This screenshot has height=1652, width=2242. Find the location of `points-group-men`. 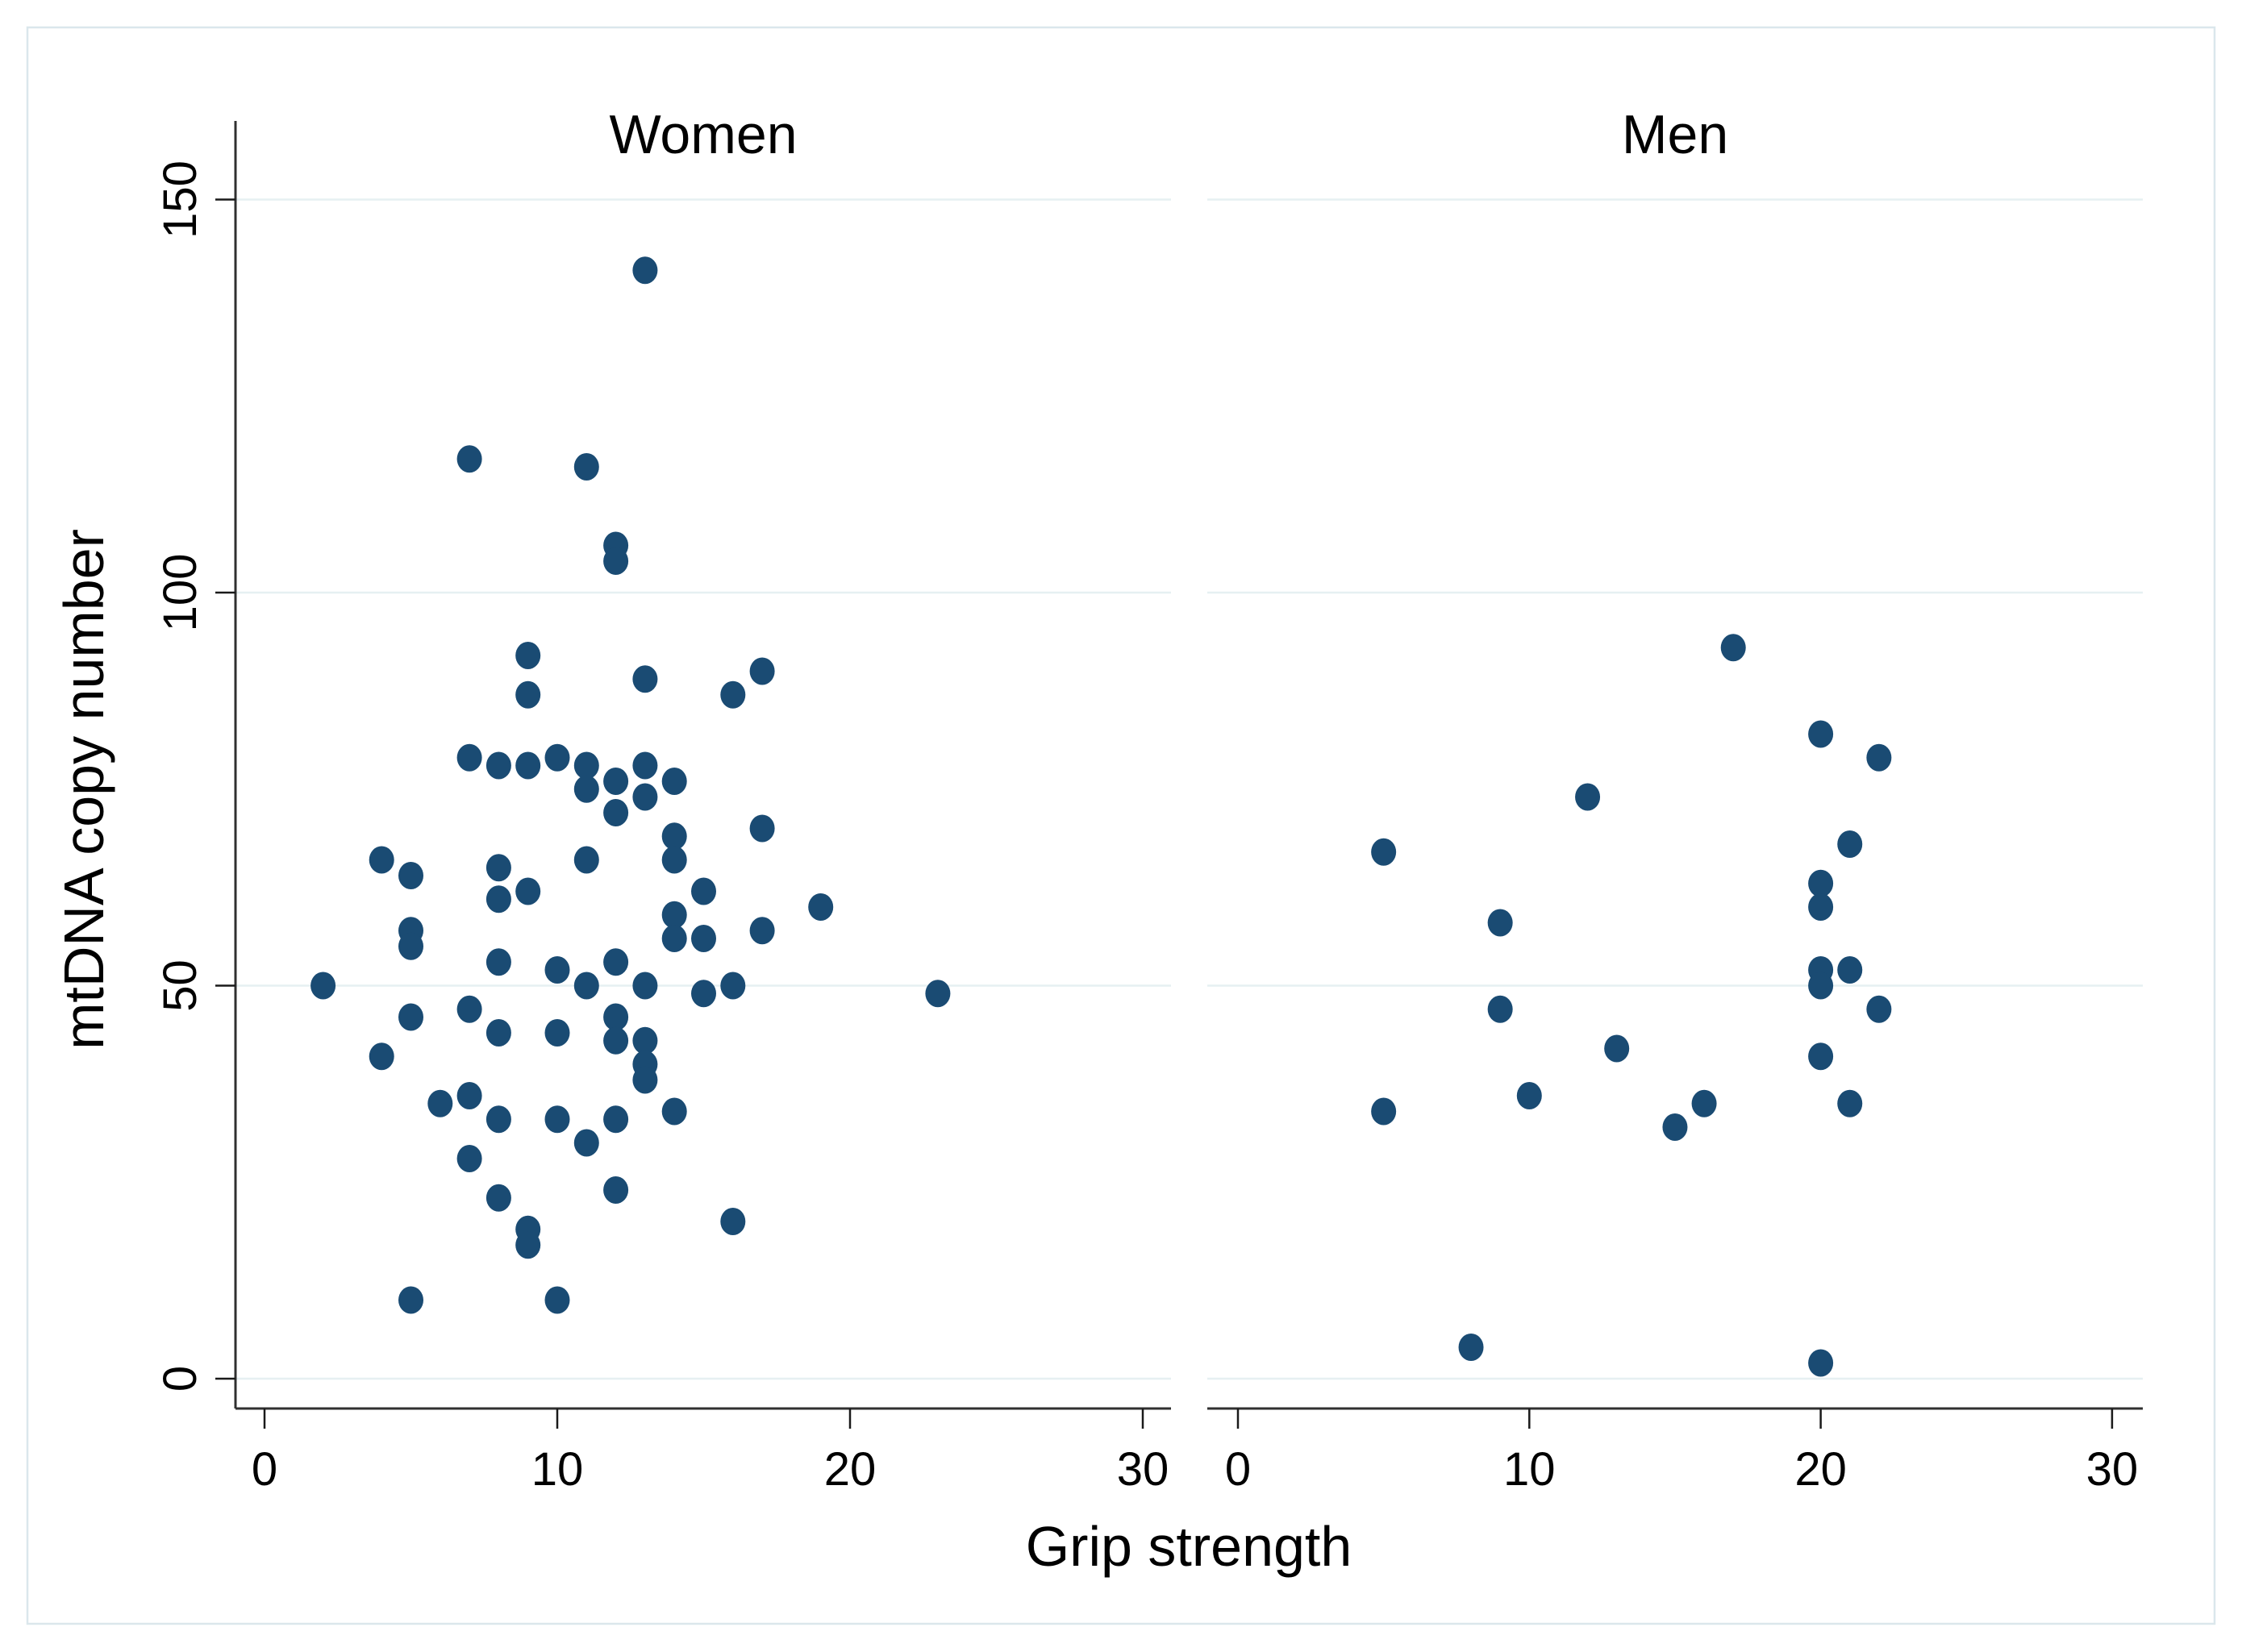

points-group-men is located at coordinates (1632, 1005).